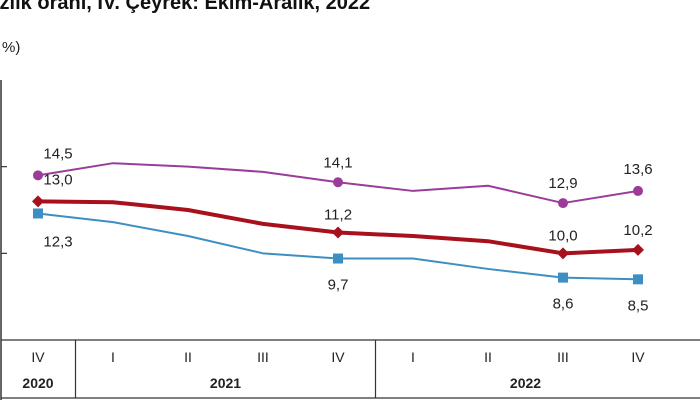 The image size is (700, 420). What do you see at coordinates (525, 383) in the screenshot?
I see `x-year-label: 2022` at bounding box center [525, 383].